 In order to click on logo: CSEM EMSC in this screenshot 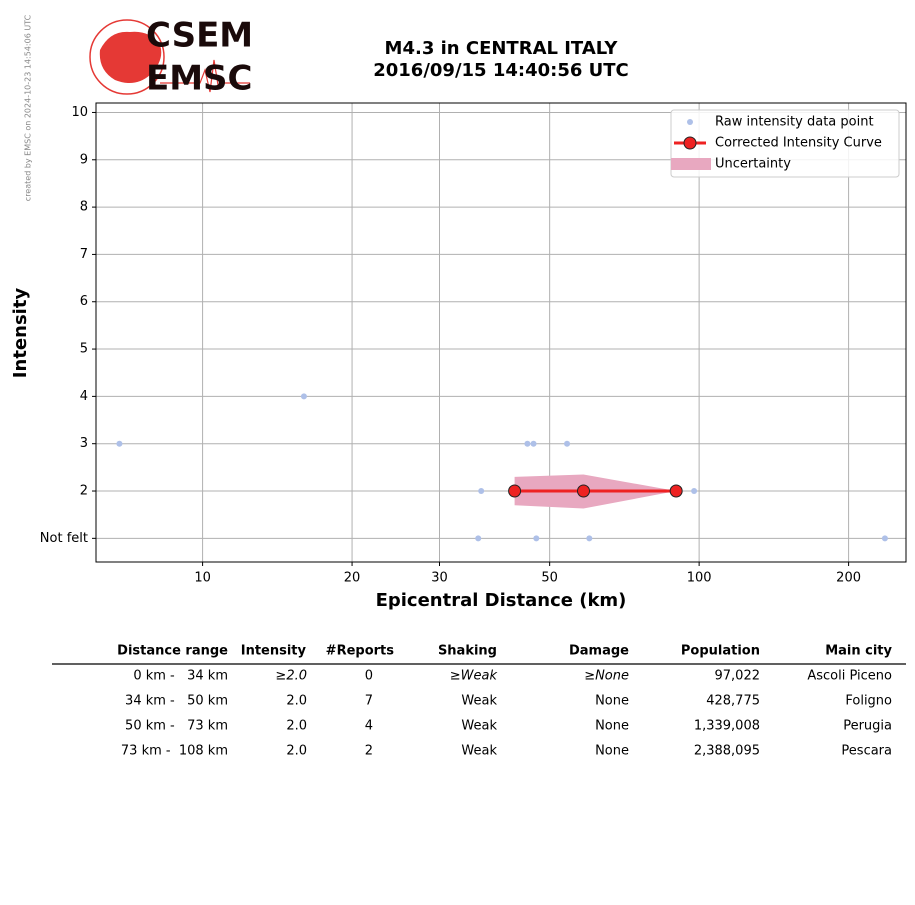, I will do `click(171, 57)`.